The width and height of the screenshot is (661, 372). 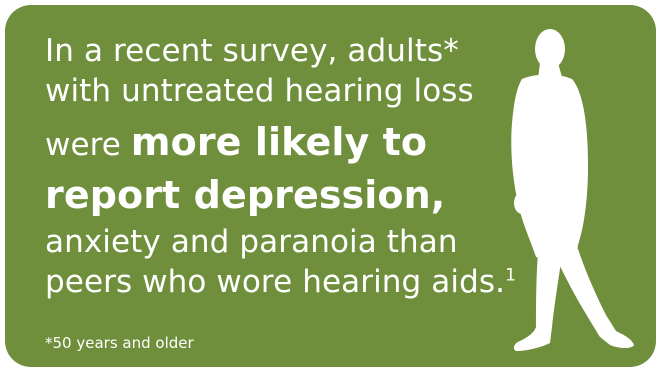 I want to click on headline-line-4-bold: report depression,, so click(x=245, y=195).